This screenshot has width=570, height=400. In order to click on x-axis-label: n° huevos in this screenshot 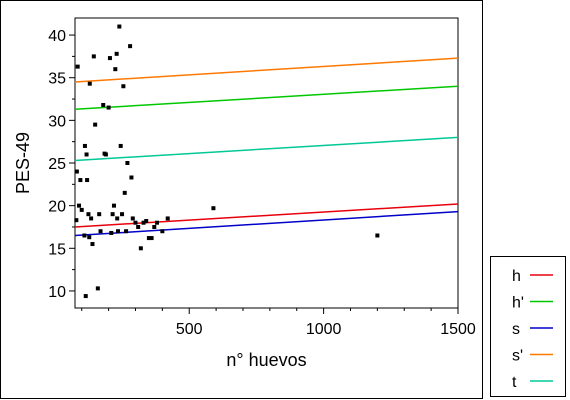, I will do `click(266, 360)`.